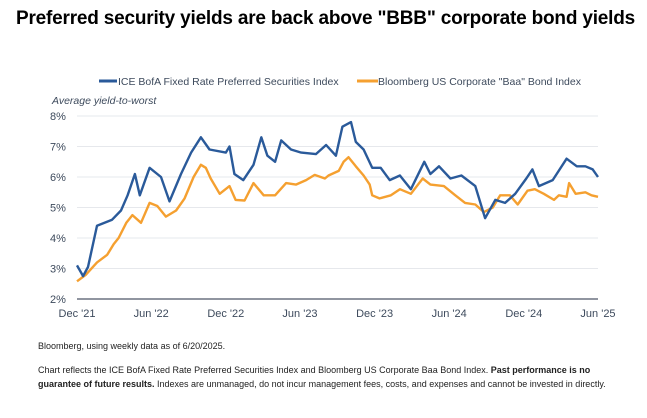 Image resolution: width=647 pixels, height=418 pixels. I want to click on y-tick-label: 6%, so click(58, 178).